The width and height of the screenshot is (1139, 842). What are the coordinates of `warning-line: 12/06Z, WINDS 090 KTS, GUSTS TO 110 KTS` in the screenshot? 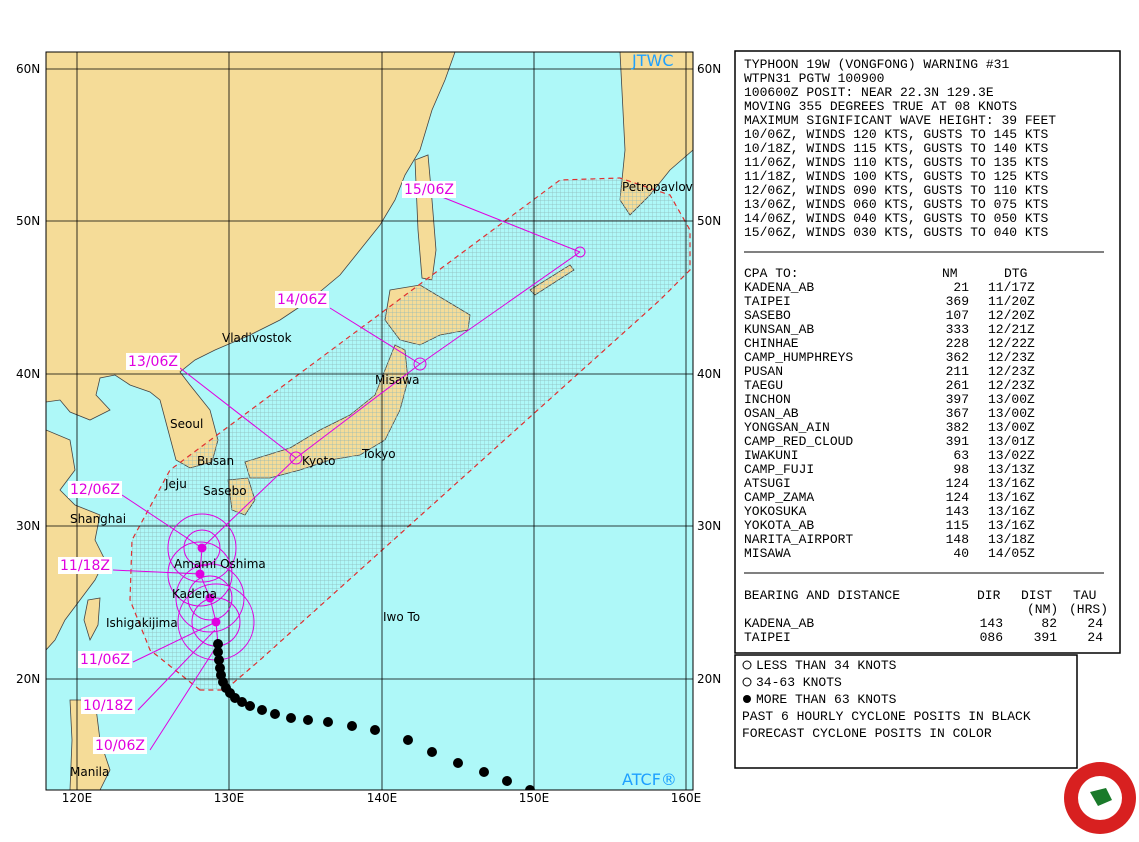 It's located at (896, 190).